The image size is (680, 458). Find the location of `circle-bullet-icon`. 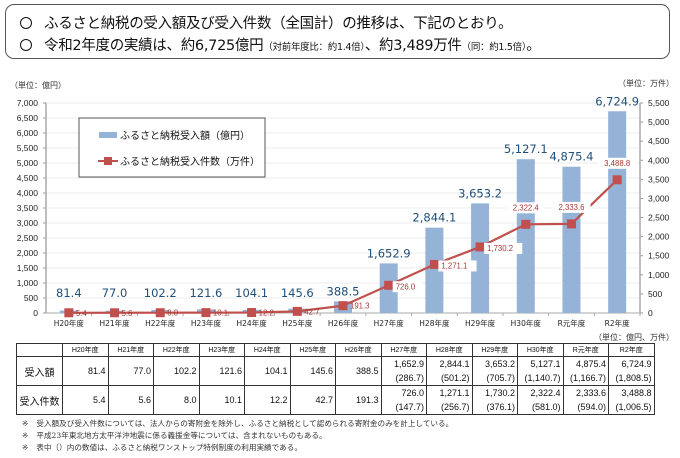

circle-bullet-icon is located at coordinates (26, 45).